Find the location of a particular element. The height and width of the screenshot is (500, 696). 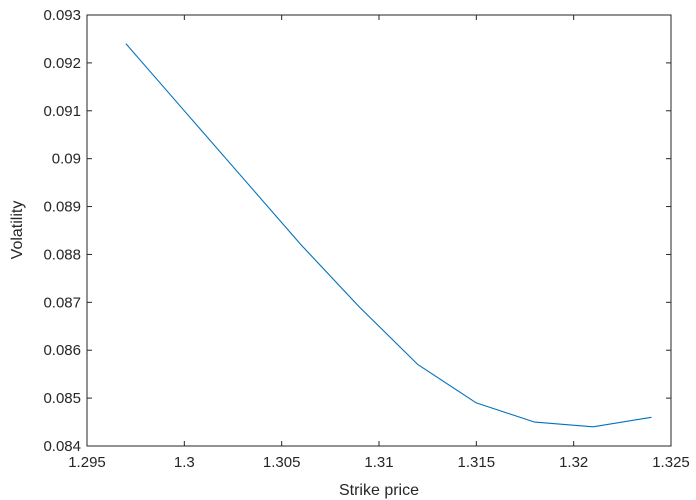

y-tick-label: 0.091 is located at coordinates (62, 111).